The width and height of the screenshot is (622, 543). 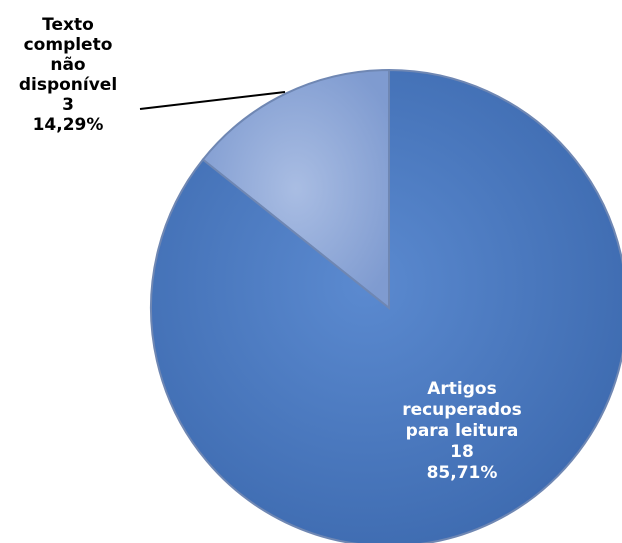 I want to click on slice-percent: 14,29%, so click(x=68, y=125).